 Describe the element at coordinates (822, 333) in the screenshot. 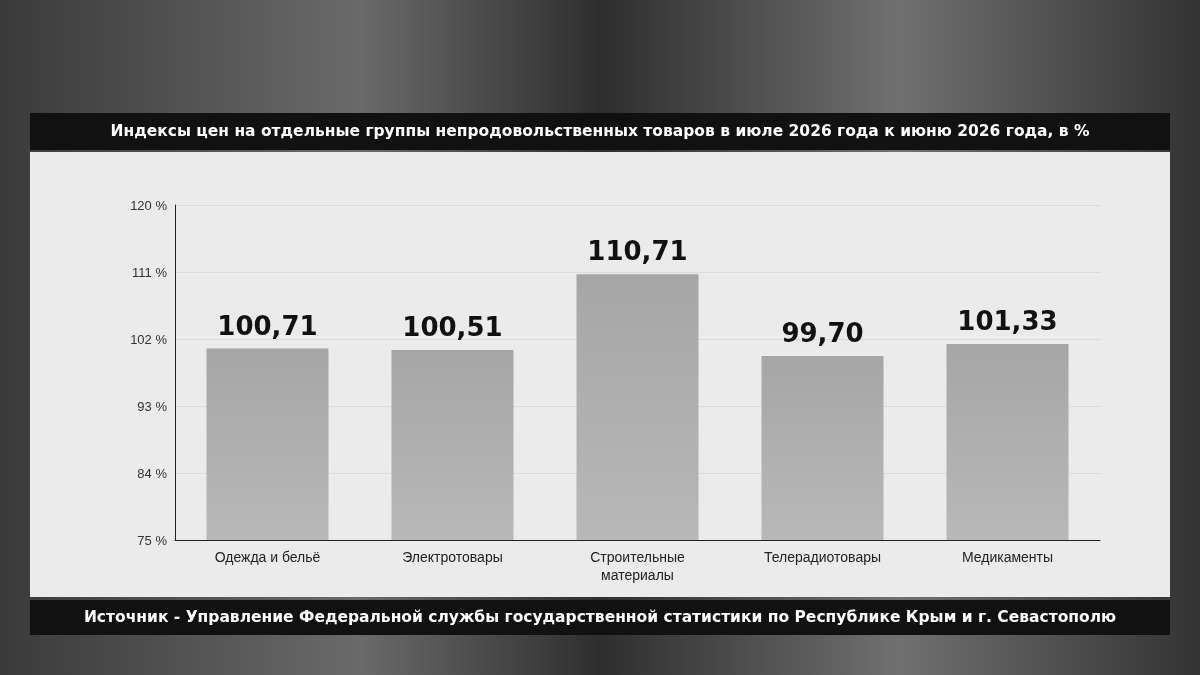

I see `data-label: 99,70` at that location.